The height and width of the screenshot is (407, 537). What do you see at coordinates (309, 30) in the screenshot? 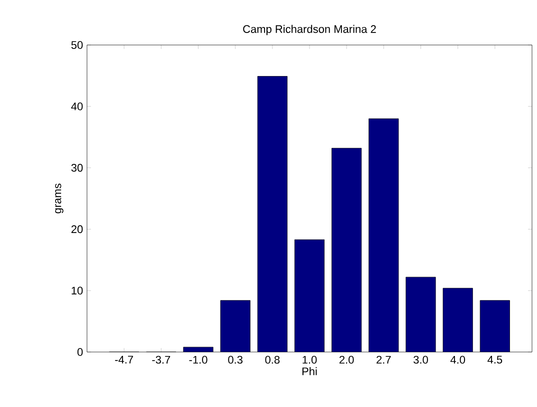
I see `chart-title: Camp Richardson Marina 2` at bounding box center [309, 30].